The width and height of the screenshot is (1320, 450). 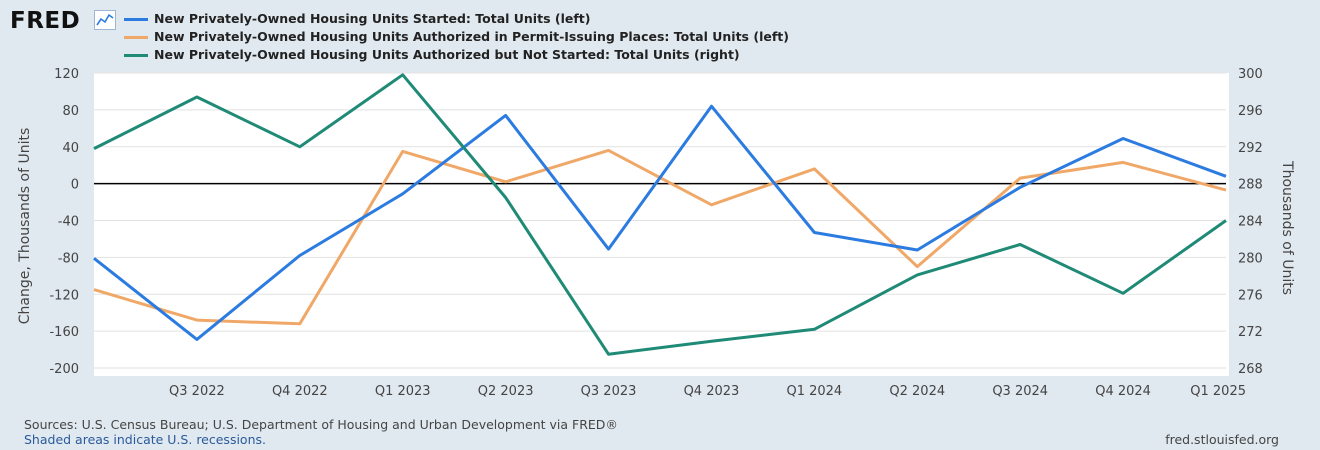 What do you see at coordinates (1250, 185) in the screenshot?
I see `y-tick-label-right: 288` at bounding box center [1250, 185].